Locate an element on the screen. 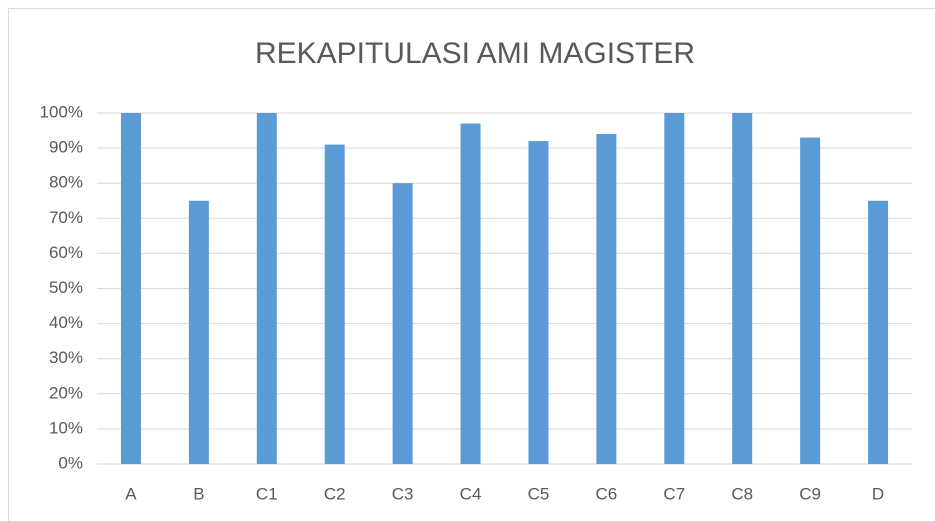 This screenshot has height=521, width=935. y-tick-label: 30% is located at coordinates (66, 357).